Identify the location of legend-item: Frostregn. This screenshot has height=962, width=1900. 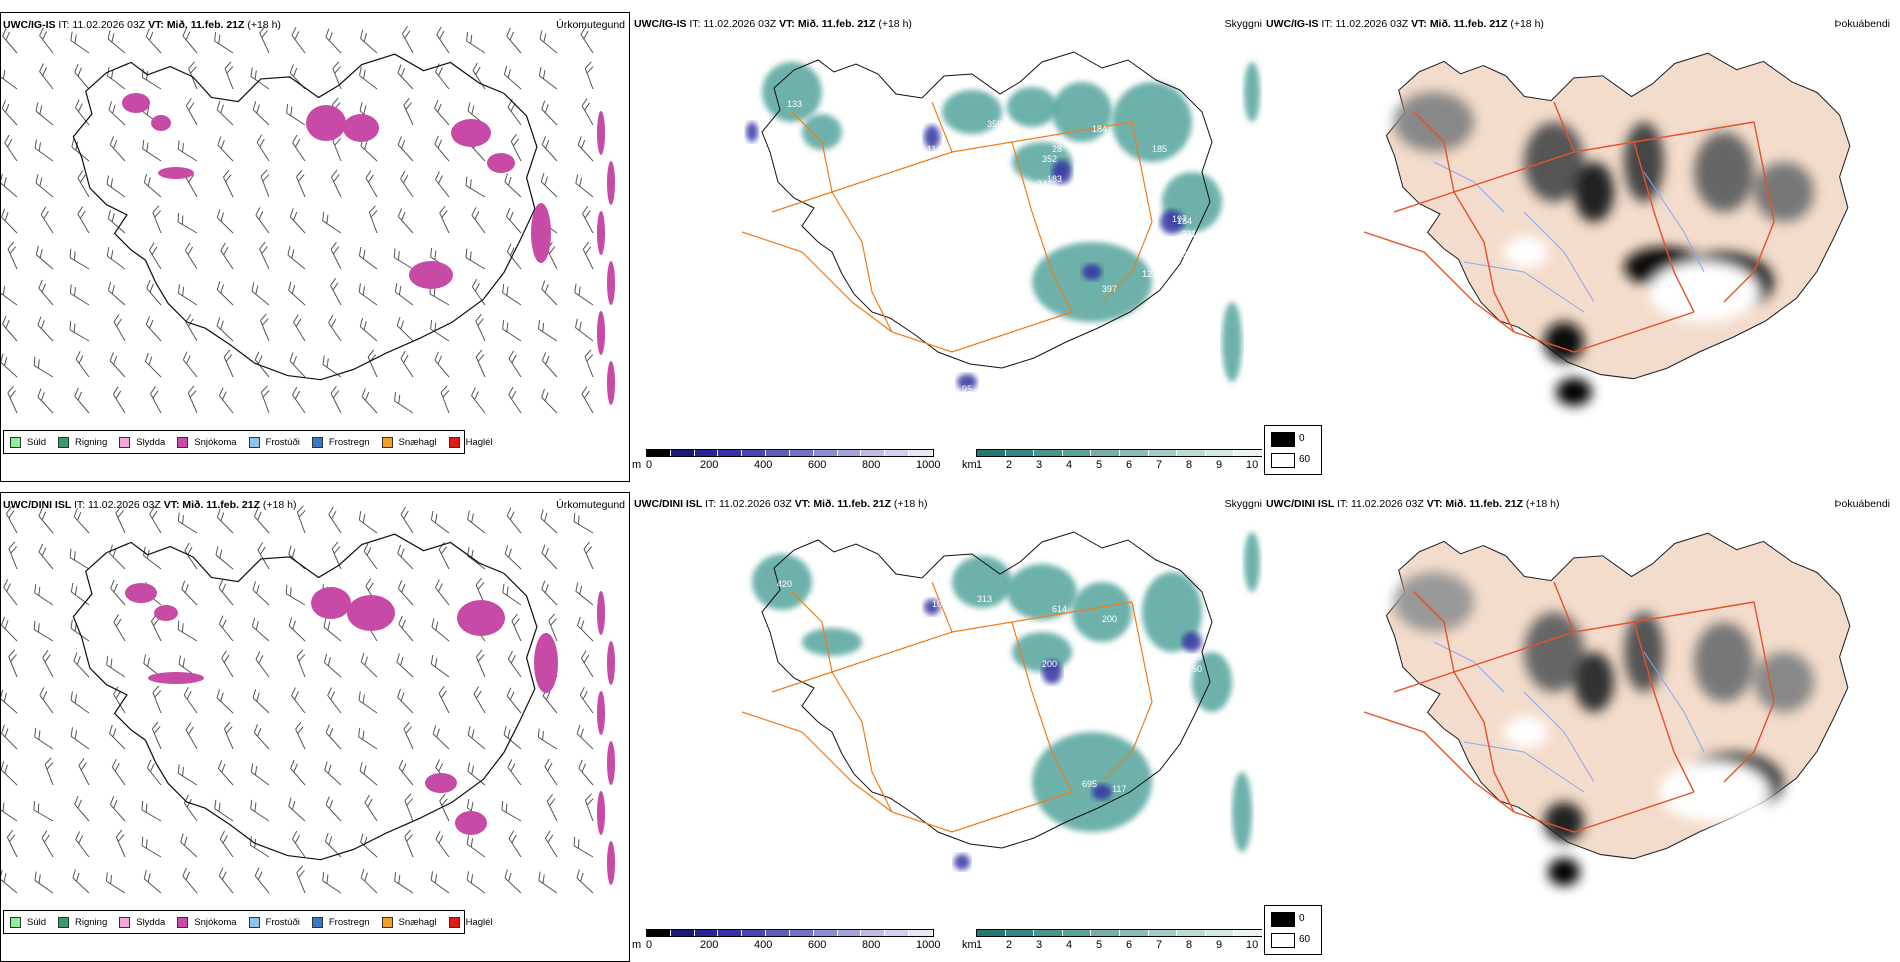
(340, 442).